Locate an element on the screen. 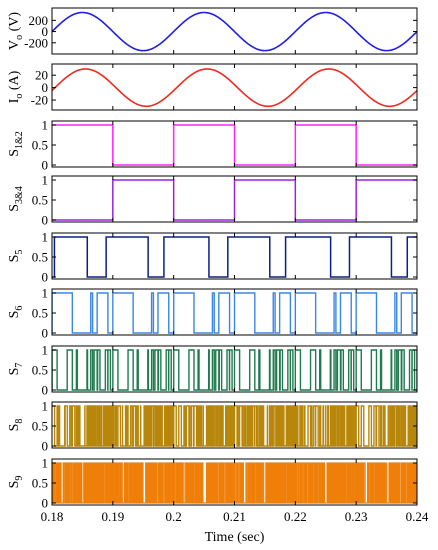  series-s6 is located at coordinates (234, 313).